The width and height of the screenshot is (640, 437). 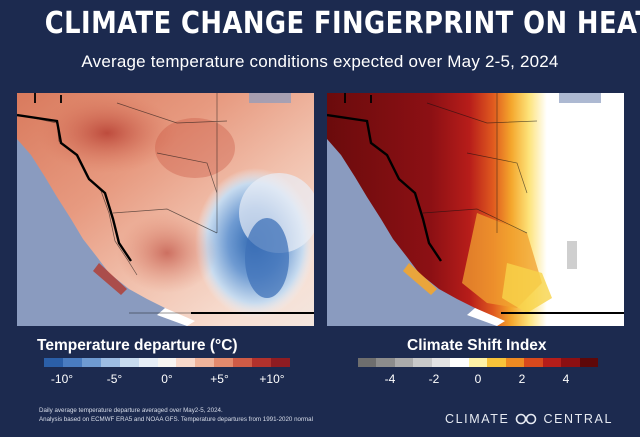 What do you see at coordinates (342, 23) in the screenshot?
I see `page-title: CLIMATE CHANGE FINGERPRINT ON HEAT` at bounding box center [342, 23].